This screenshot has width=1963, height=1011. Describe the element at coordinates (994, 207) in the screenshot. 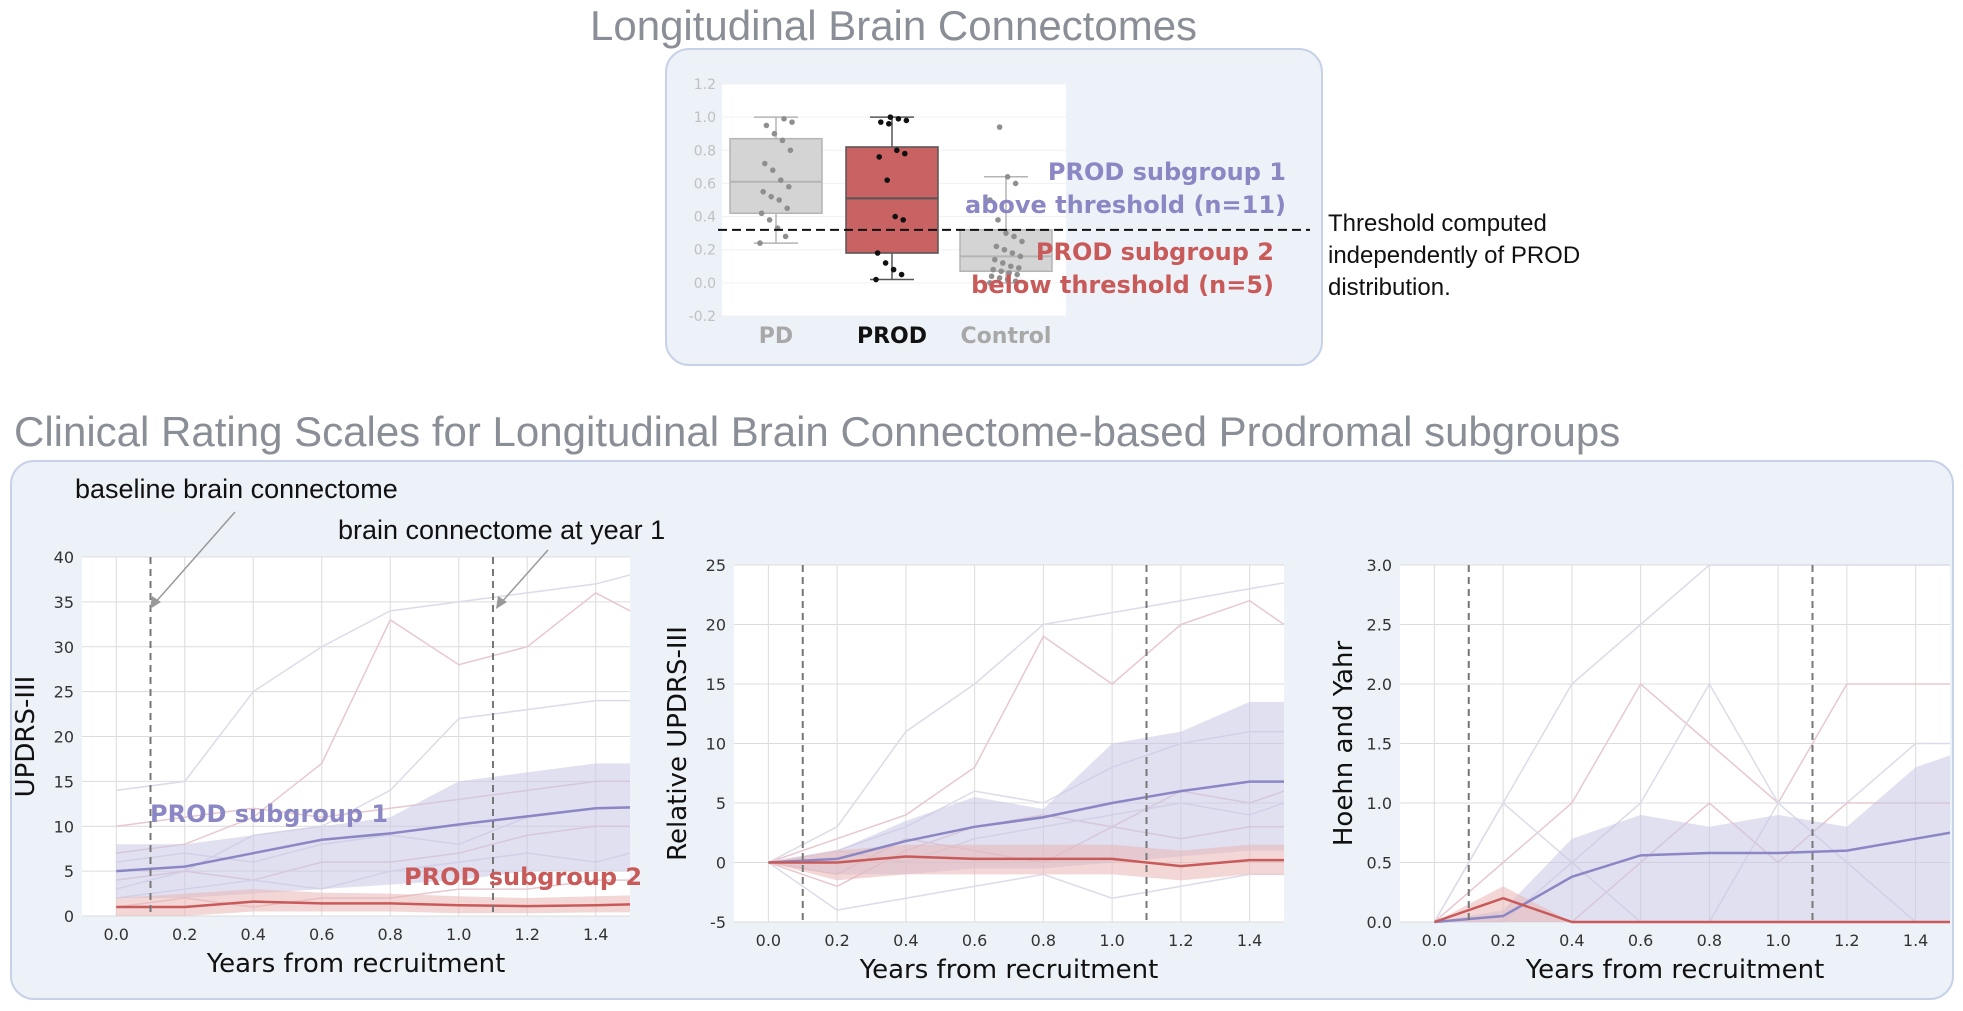

I see `top-panel` at that location.